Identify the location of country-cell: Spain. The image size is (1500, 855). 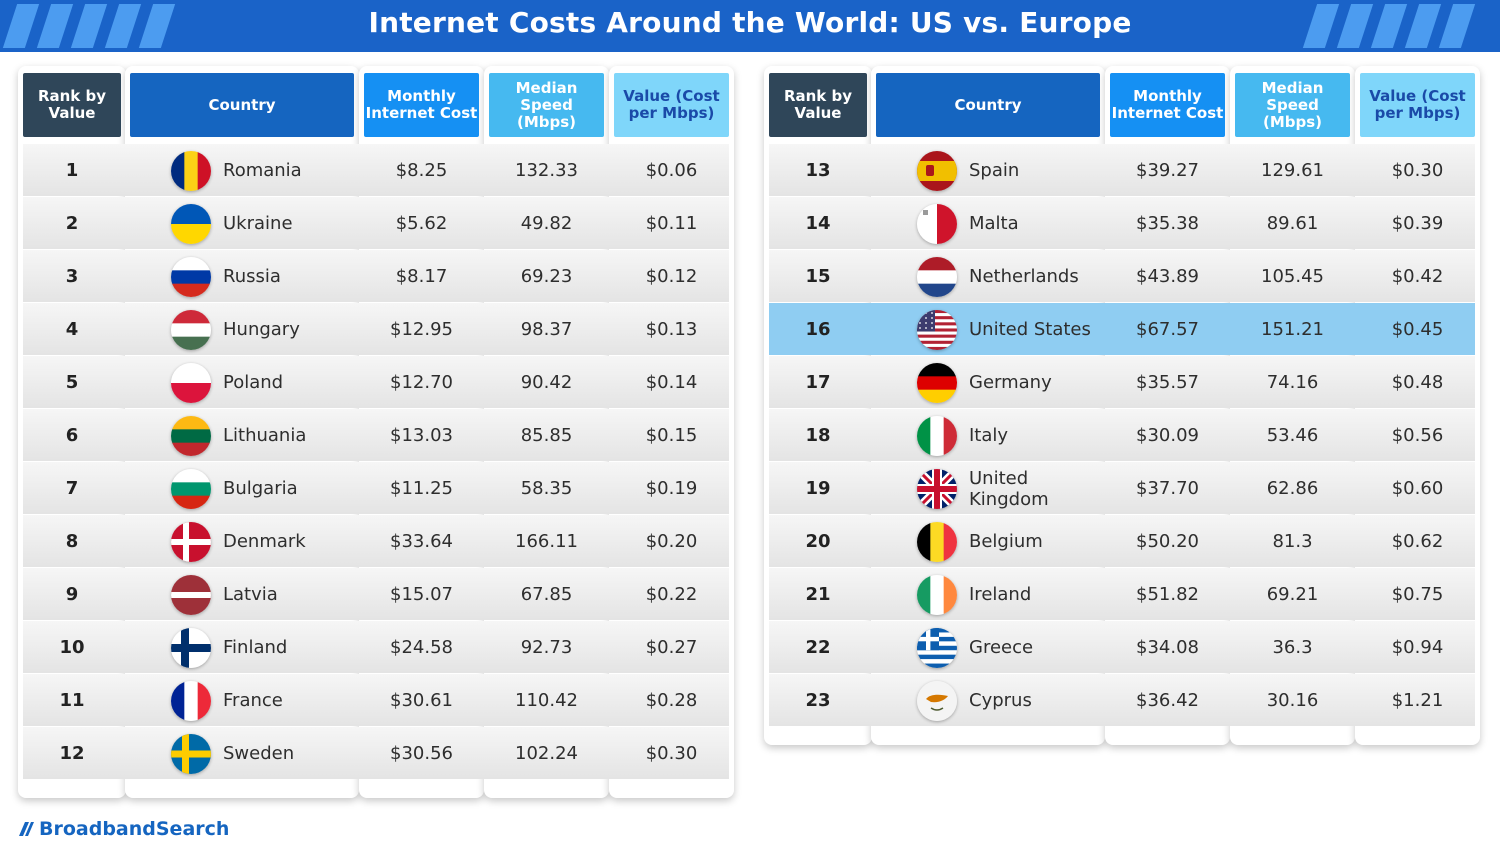
(1011, 170).